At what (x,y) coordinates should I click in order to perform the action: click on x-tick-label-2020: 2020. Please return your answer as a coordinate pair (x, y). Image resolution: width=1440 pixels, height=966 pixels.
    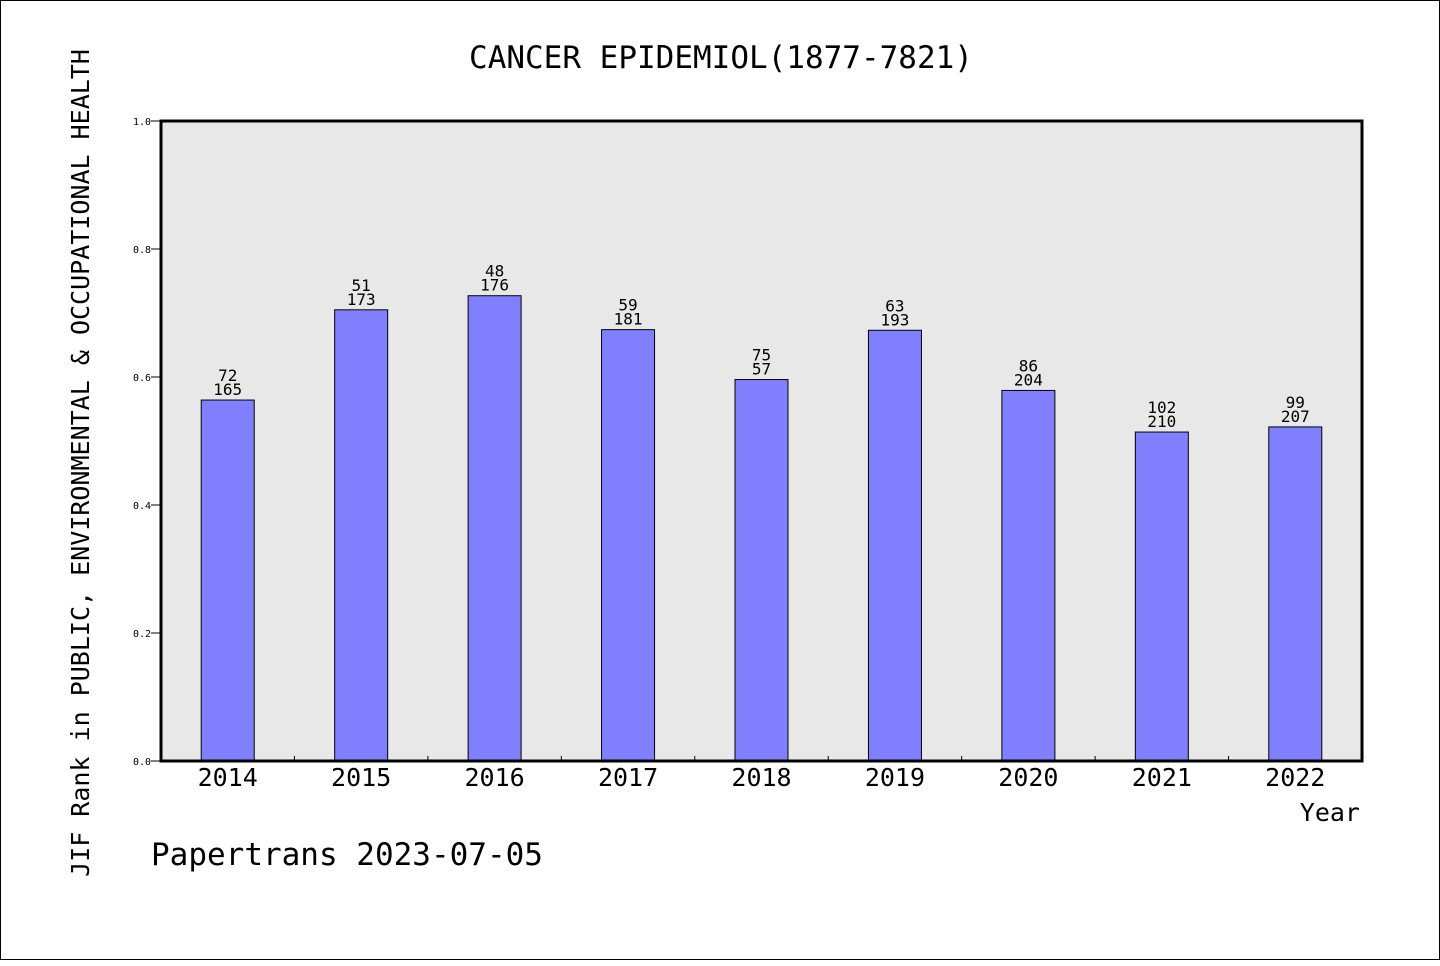
    Looking at the image, I should click on (1028, 777).